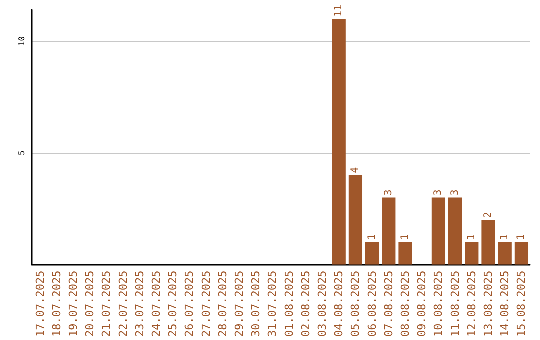  What do you see at coordinates (123, 304) in the screenshot?
I see `x-tick-label: 22.07.2025` at bounding box center [123, 304].